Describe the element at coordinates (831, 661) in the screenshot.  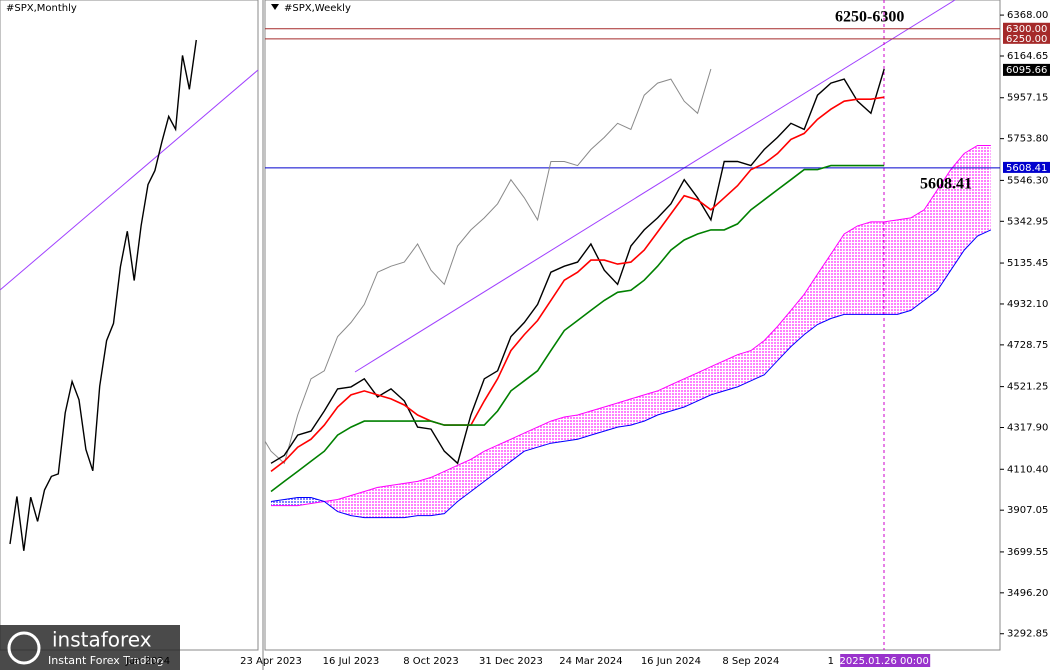
I see `x-tick-label: 1` at that location.